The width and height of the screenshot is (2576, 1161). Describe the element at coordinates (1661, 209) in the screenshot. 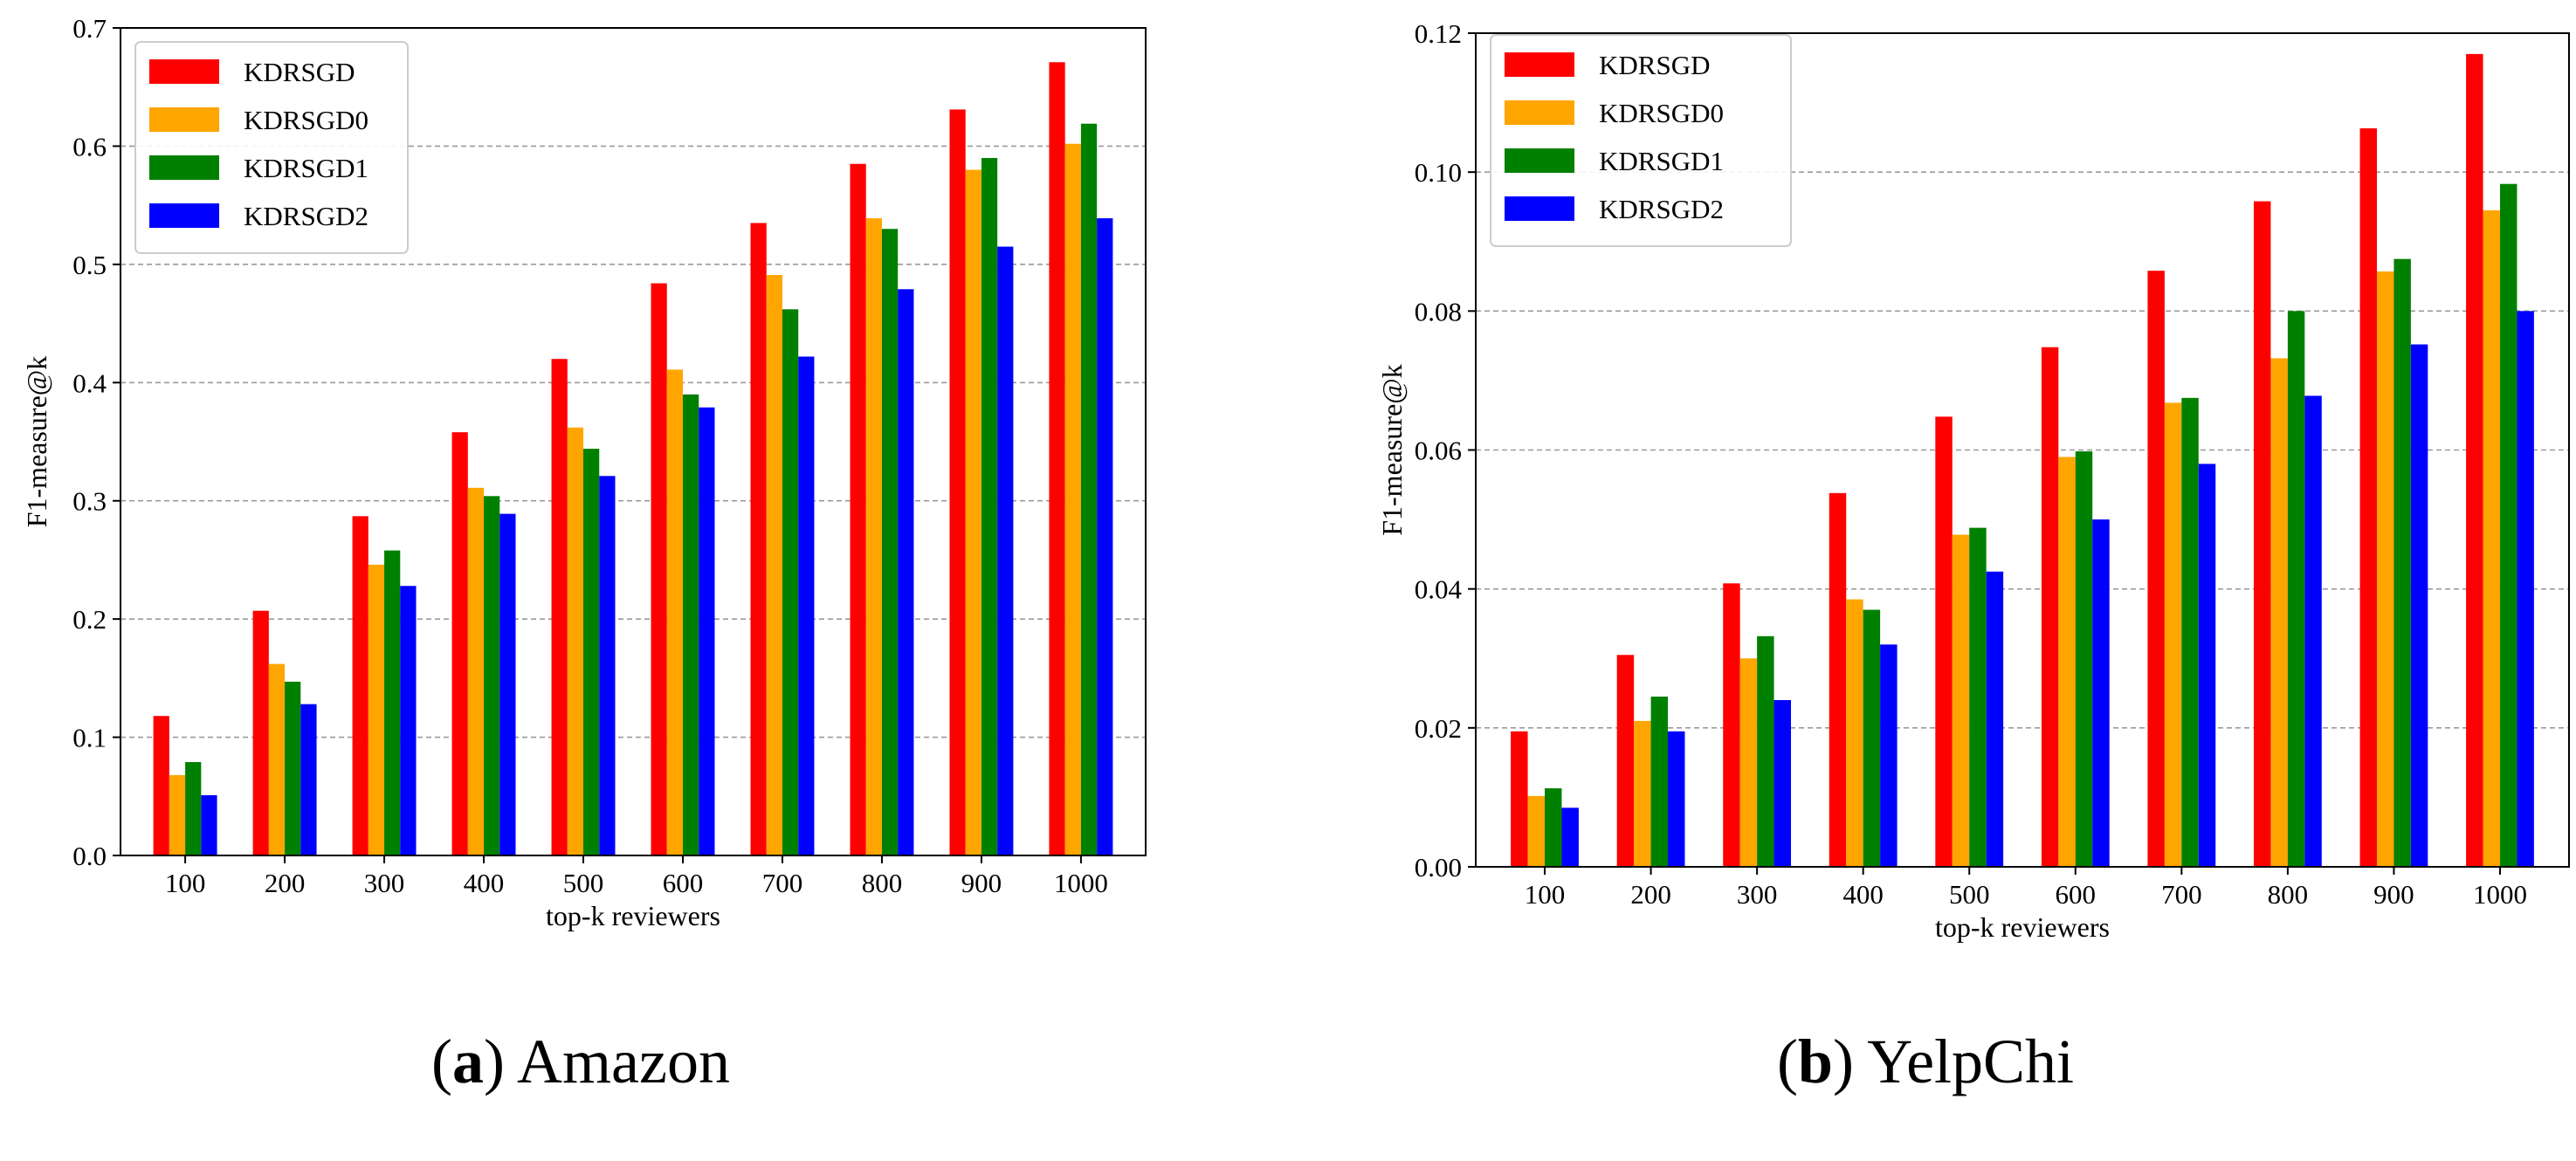

I see `legend-label: KDRSGD2` at that location.